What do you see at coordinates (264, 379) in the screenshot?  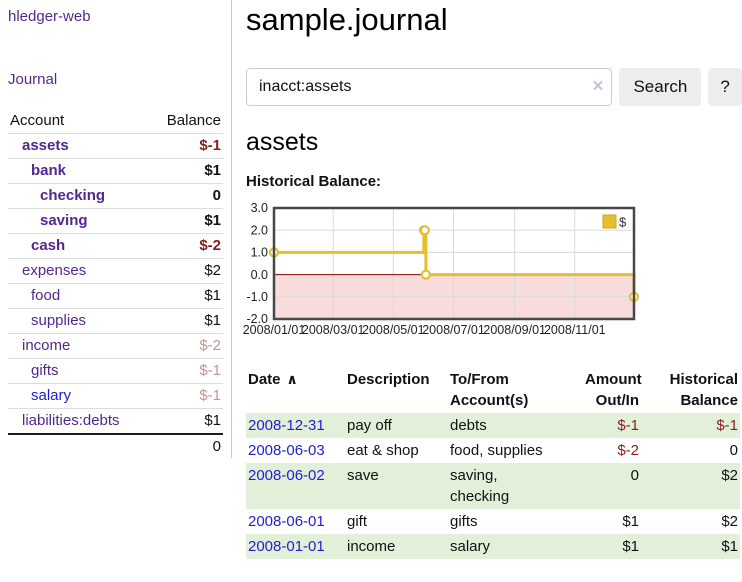 I see `date-header-label: Date` at bounding box center [264, 379].